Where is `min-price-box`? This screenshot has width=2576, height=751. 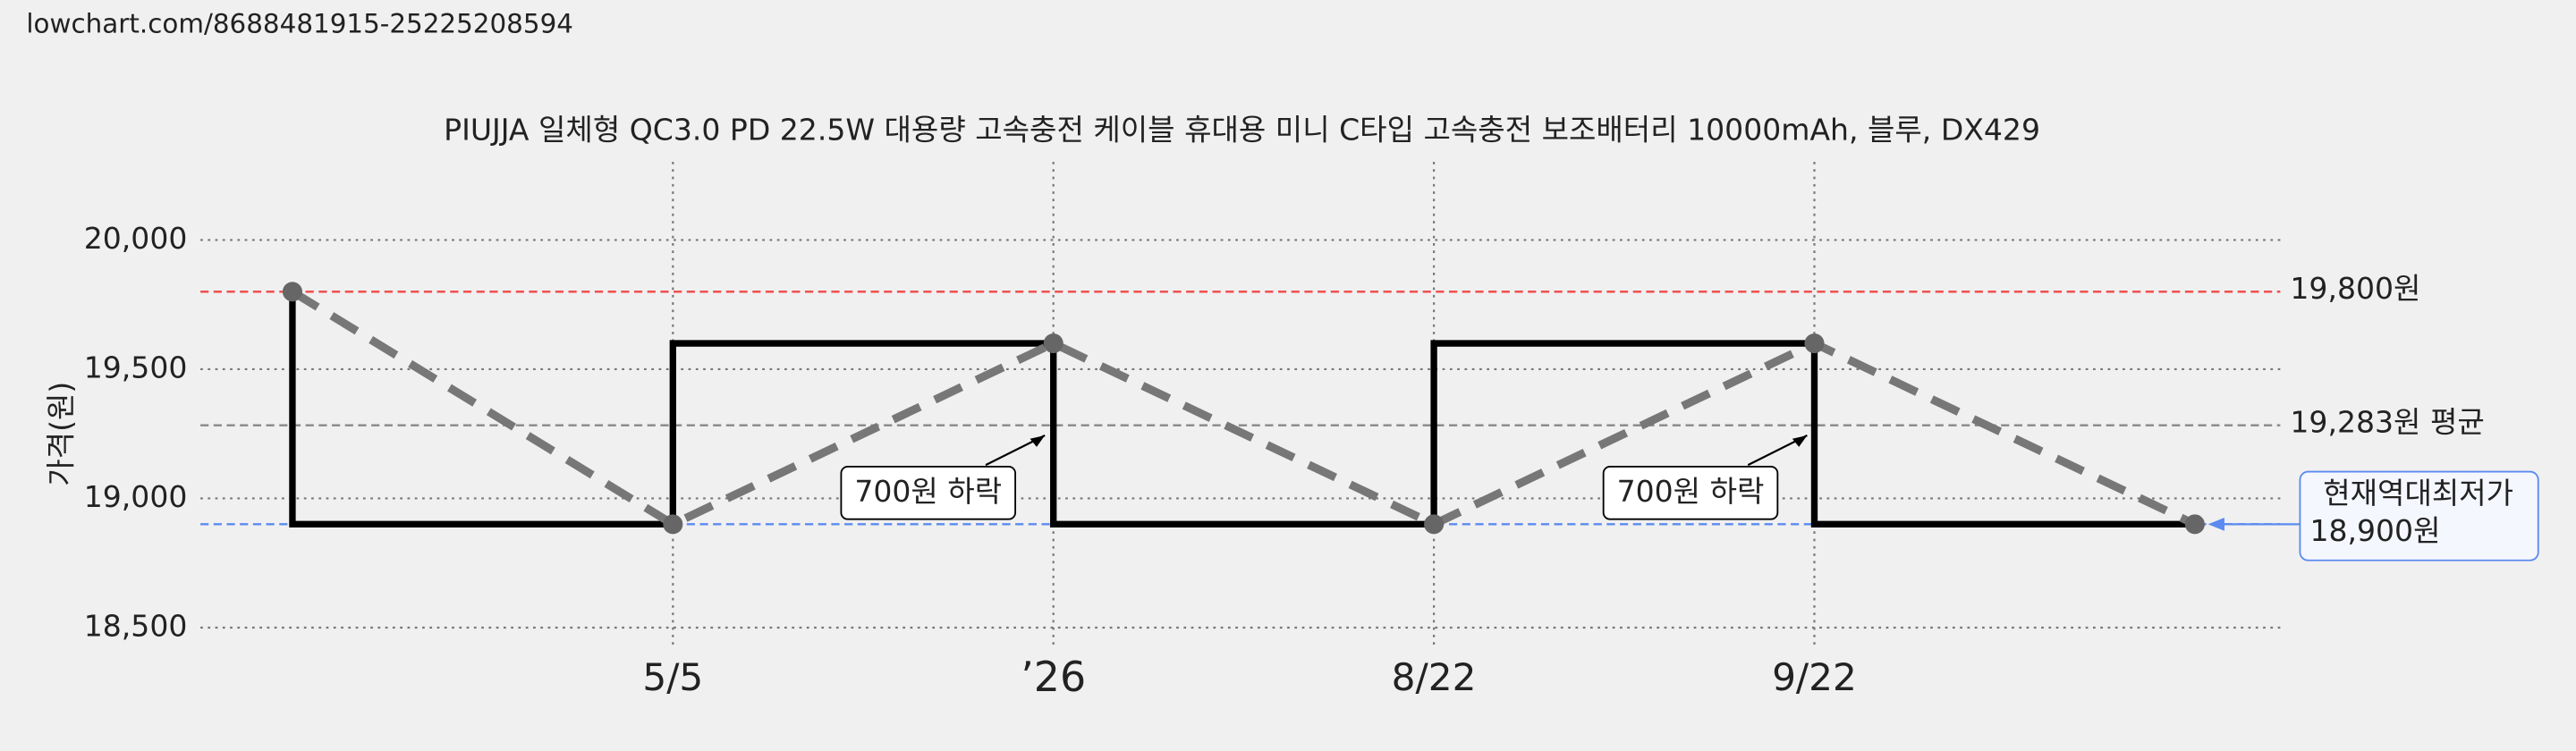
min-price-box is located at coordinates (2419, 515).